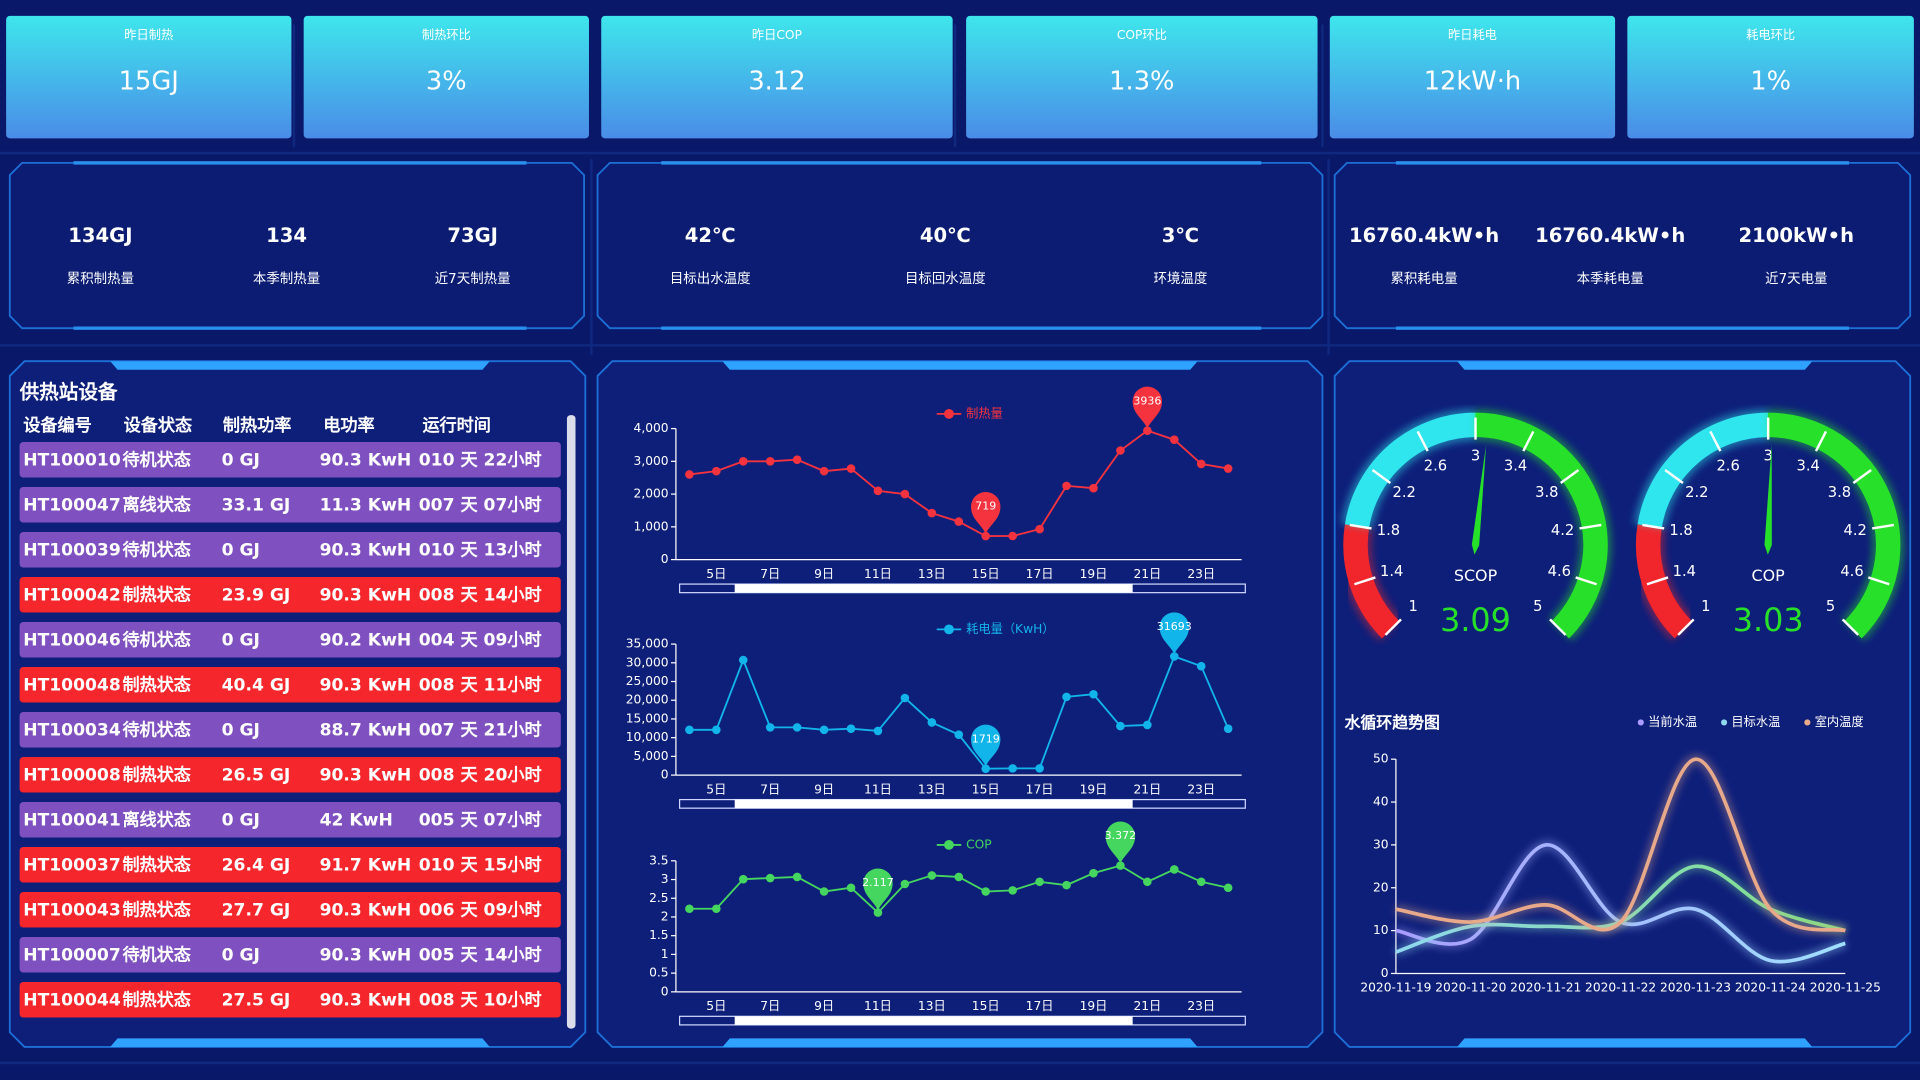  Describe the element at coordinates (1851, 571) in the screenshot. I see `gauge-tick-label: 4.6` at that location.